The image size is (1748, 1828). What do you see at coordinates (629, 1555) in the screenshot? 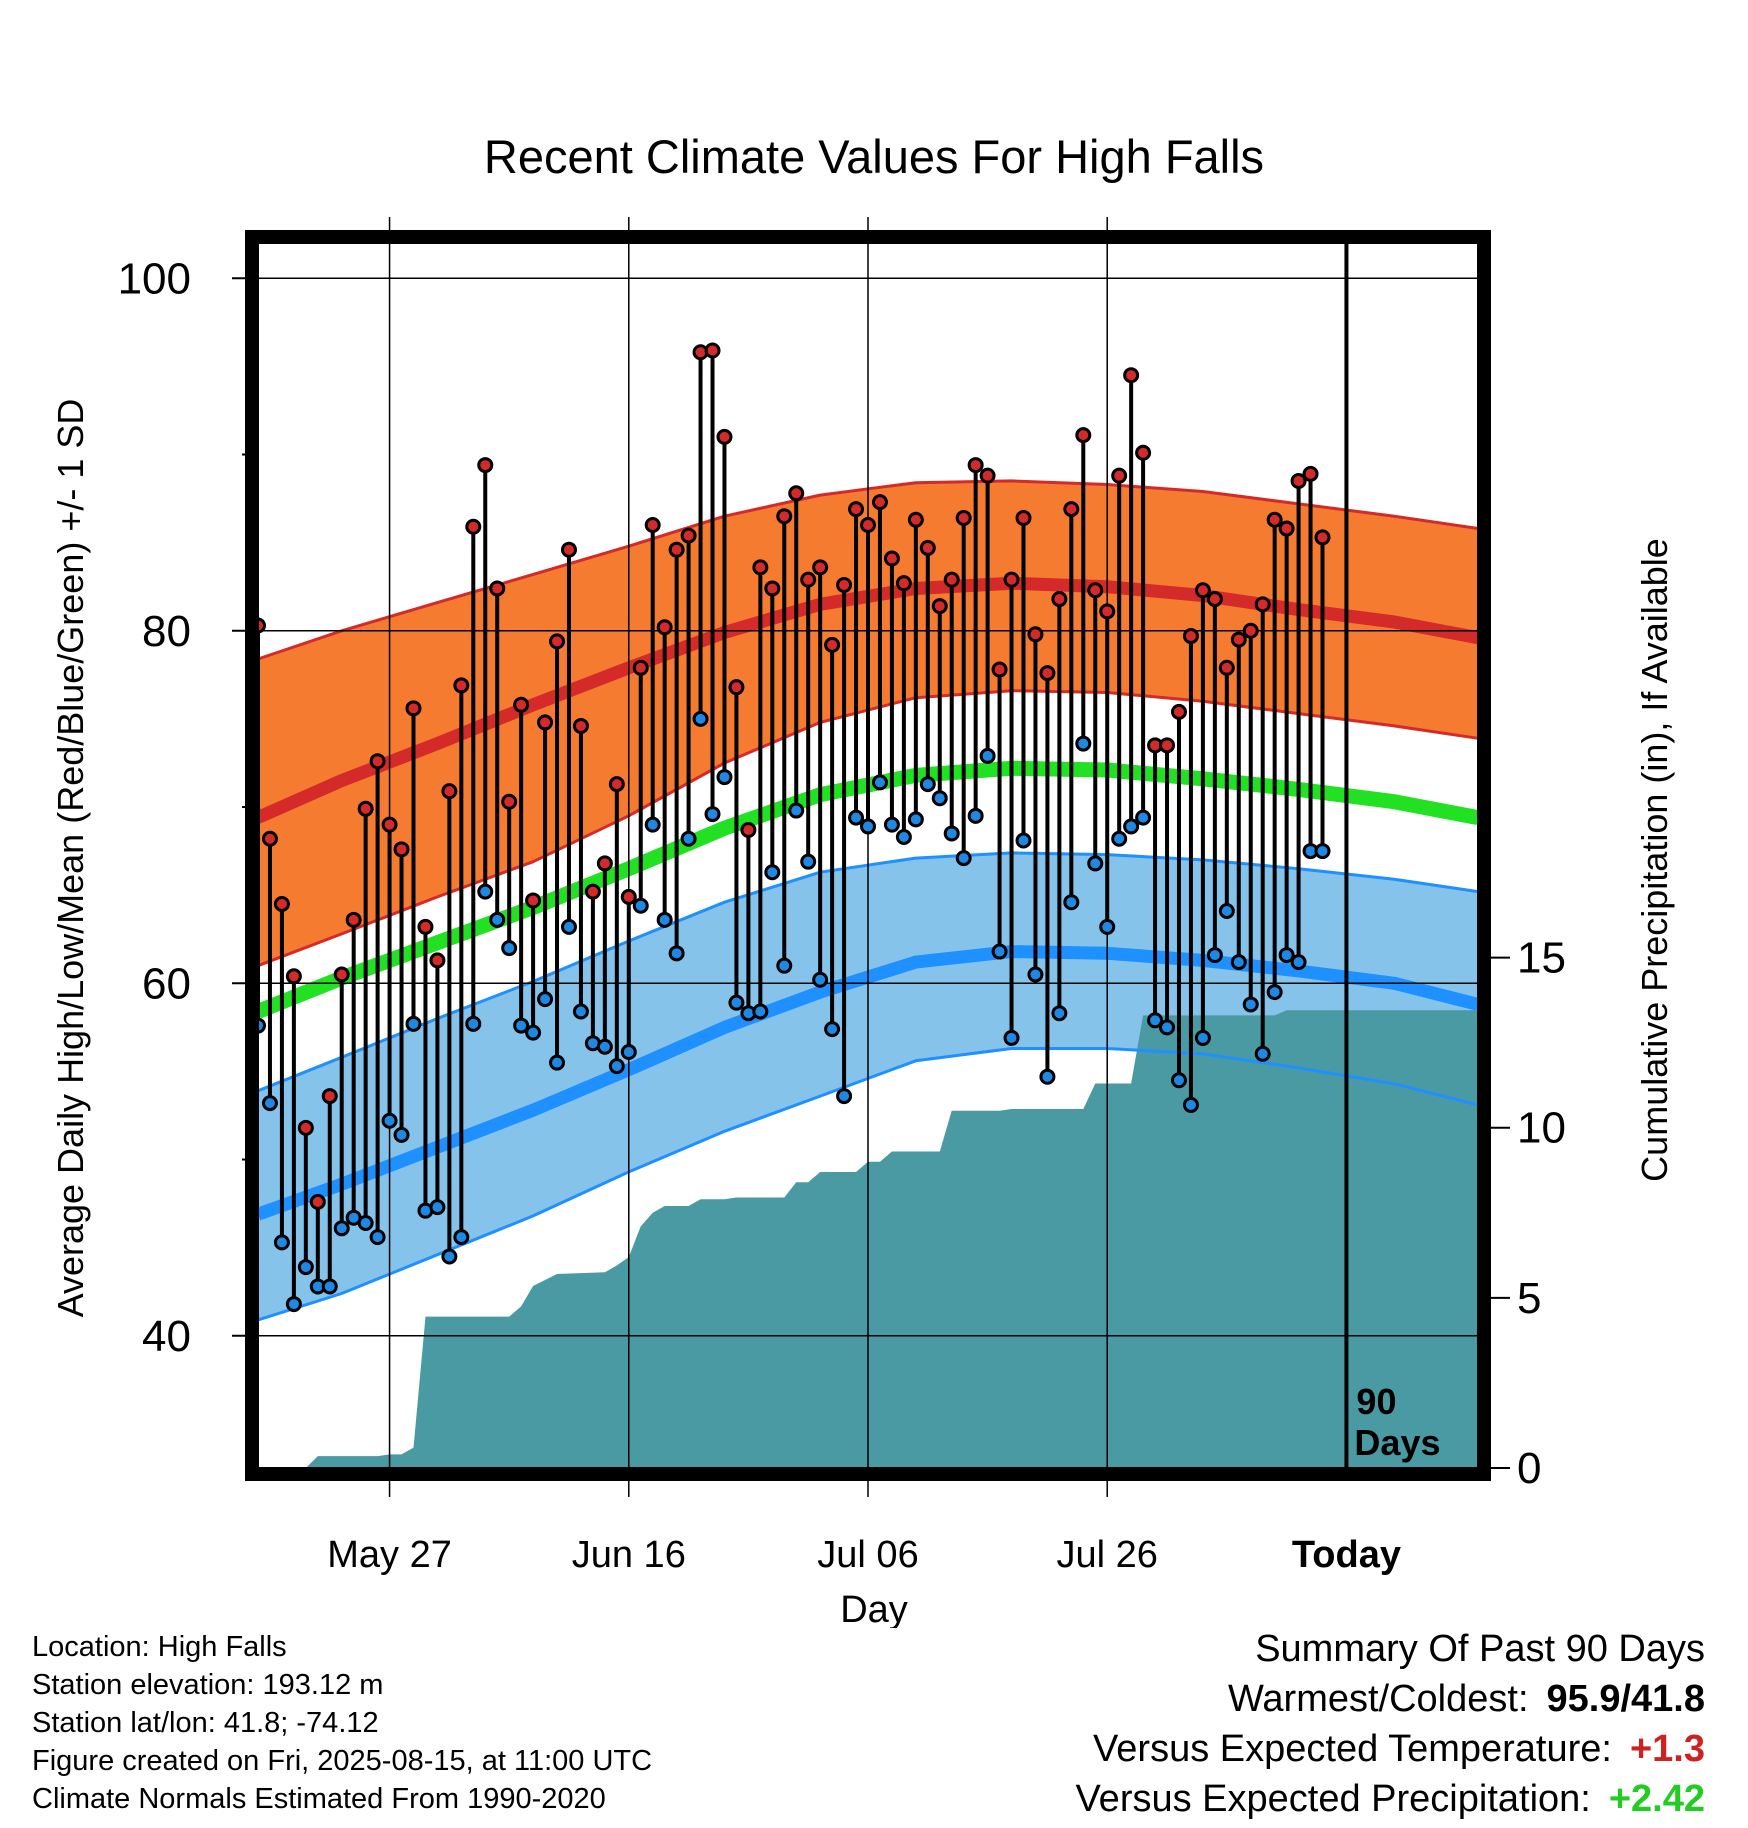
I see `x-tick-label: Jun 16` at bounding box center [629, 1555].